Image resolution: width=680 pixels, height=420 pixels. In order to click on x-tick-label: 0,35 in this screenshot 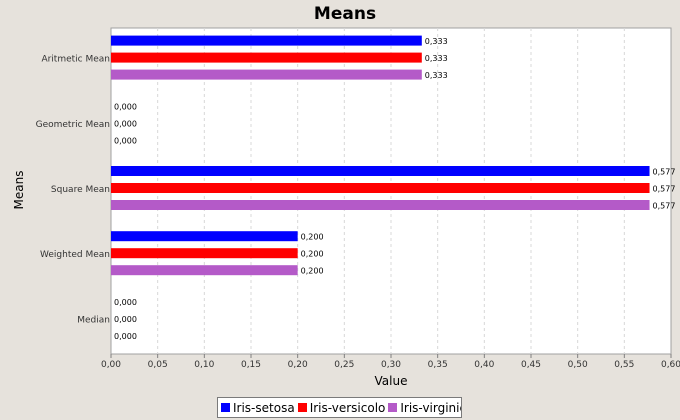, I will do `click(438, 365)`.